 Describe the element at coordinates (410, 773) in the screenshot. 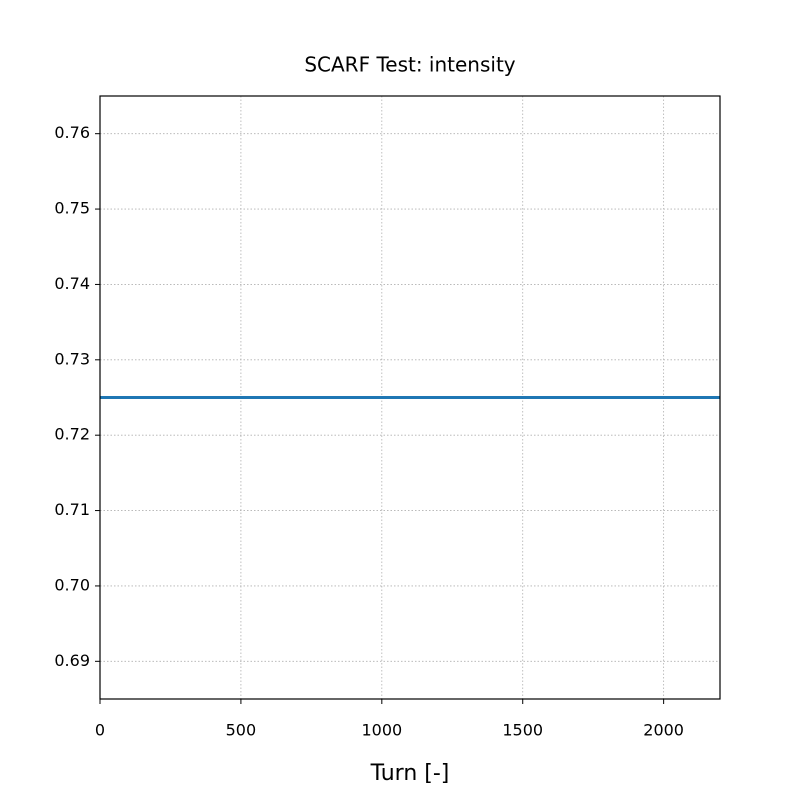

I see `x-axis-label: Turn [-]` at that location.